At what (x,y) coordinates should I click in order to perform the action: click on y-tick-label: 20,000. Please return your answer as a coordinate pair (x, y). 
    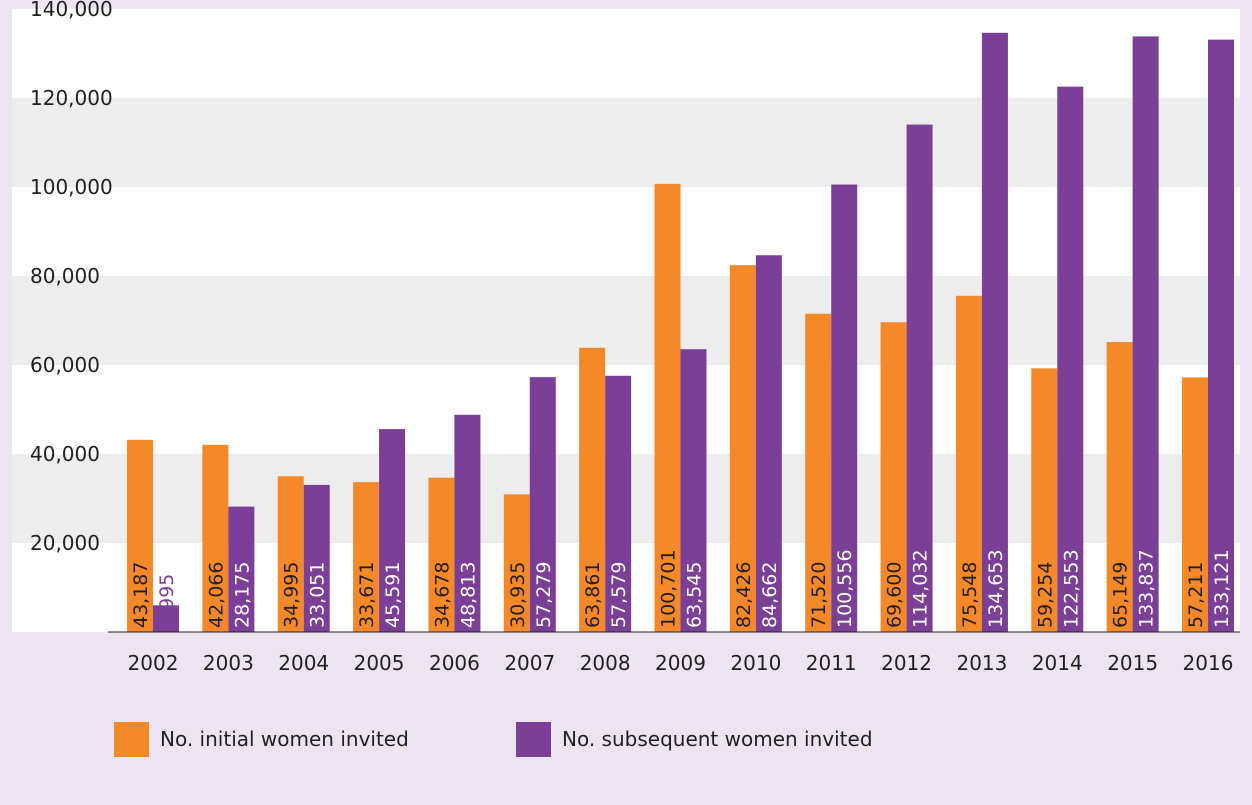
    Looking at the image, I should click on (65, 543).